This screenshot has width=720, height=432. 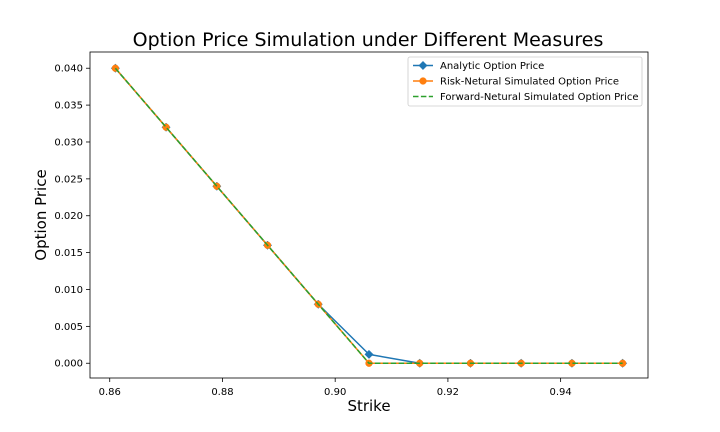 What do you see at coordinates (539, 97) in the screenshot?
I see `legend-label: Forward-Netural Simulated Option Price` at bounding box center [539, 97].